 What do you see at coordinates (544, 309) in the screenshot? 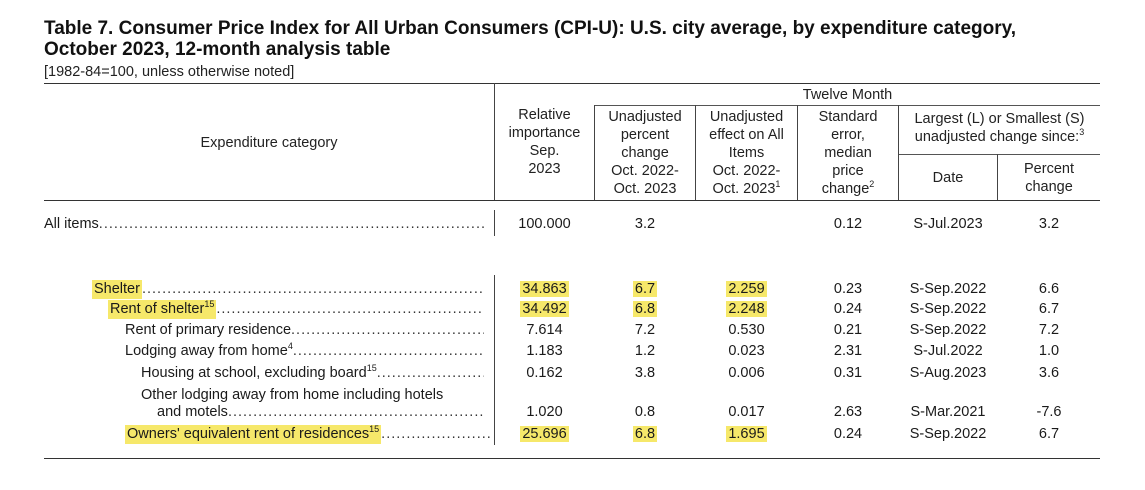
I see `relative-importance-value: 34.492` at bounding box center [544, 309].